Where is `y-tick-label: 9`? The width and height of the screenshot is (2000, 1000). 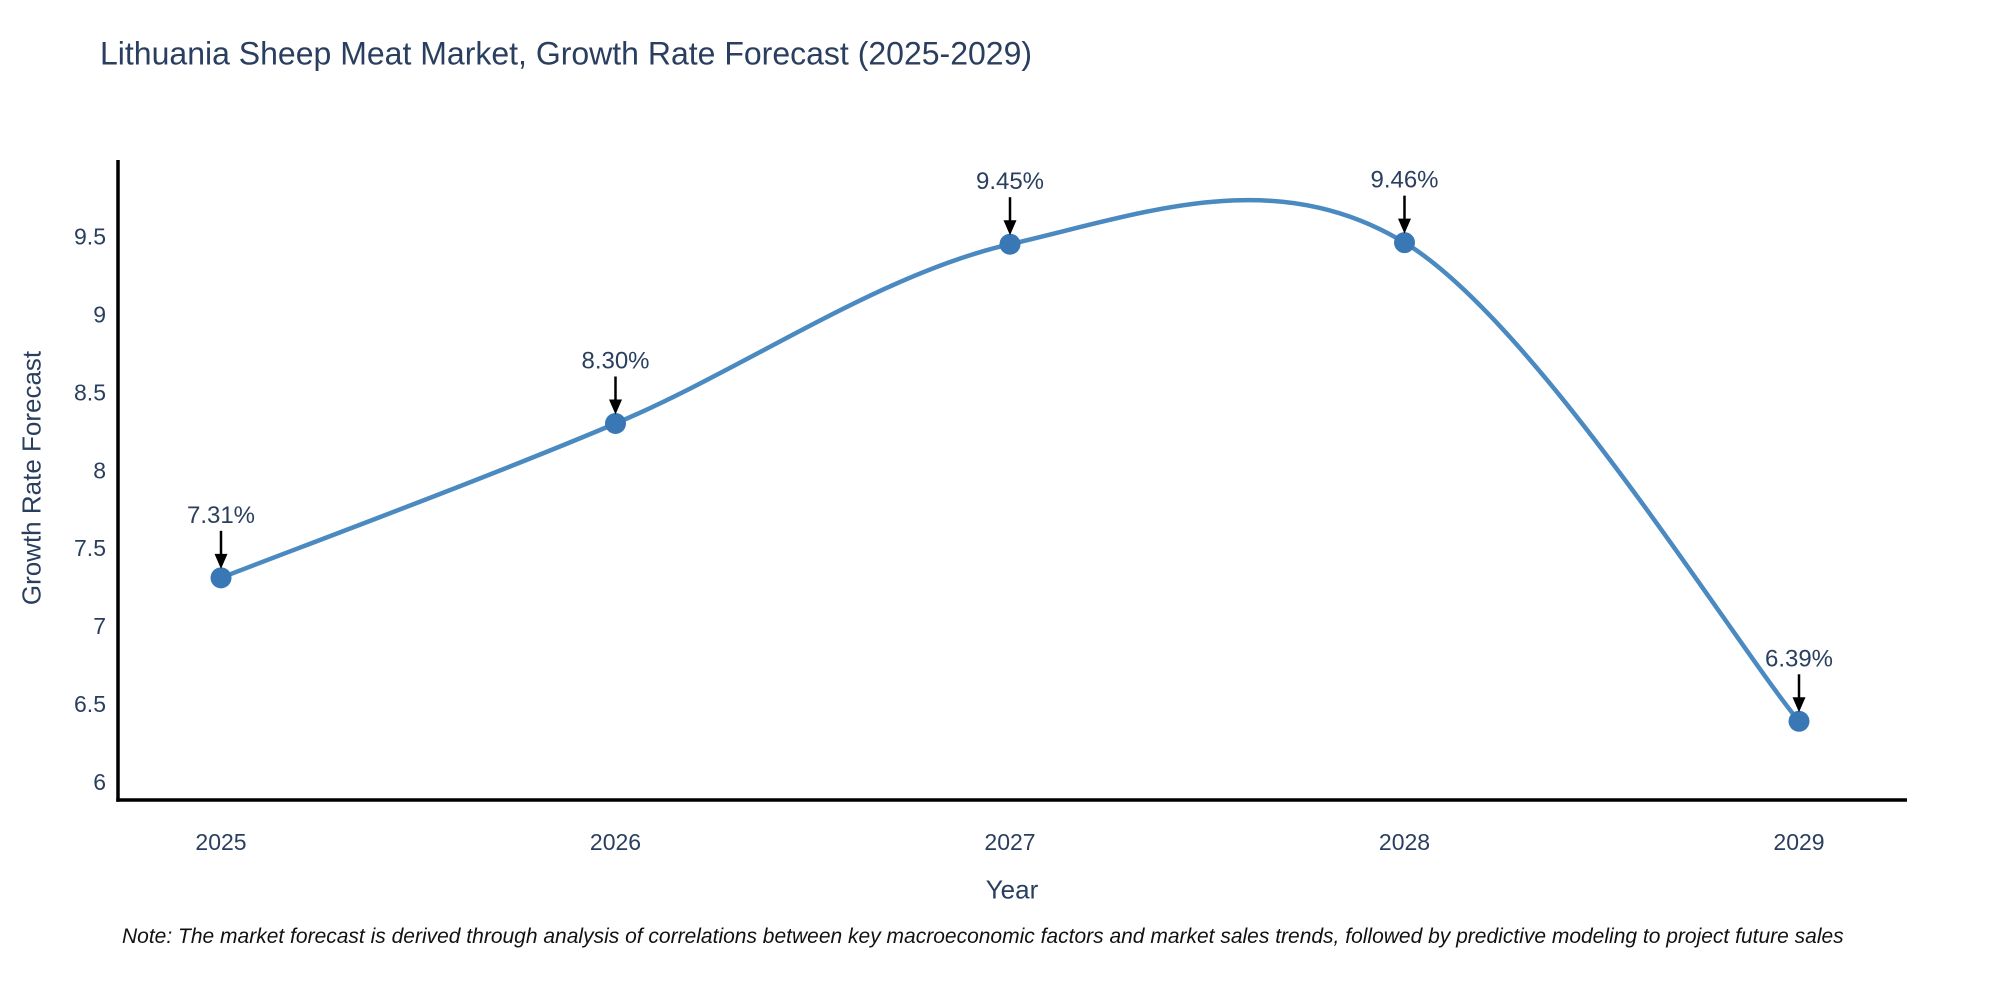
y-tick-label: 9 is located at coordinates (99, 314).